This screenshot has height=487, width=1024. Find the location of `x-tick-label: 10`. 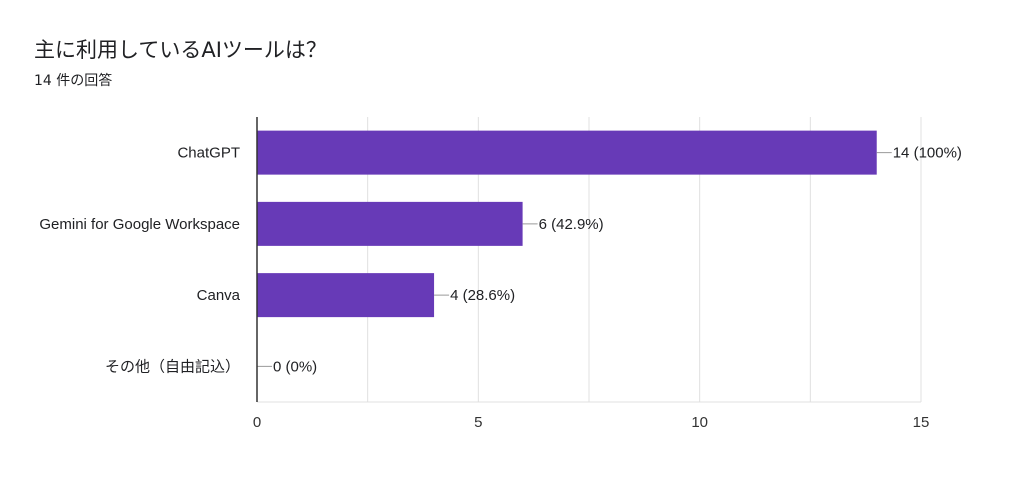

x-tick-label: 10 is located at coordinates (699, 422).